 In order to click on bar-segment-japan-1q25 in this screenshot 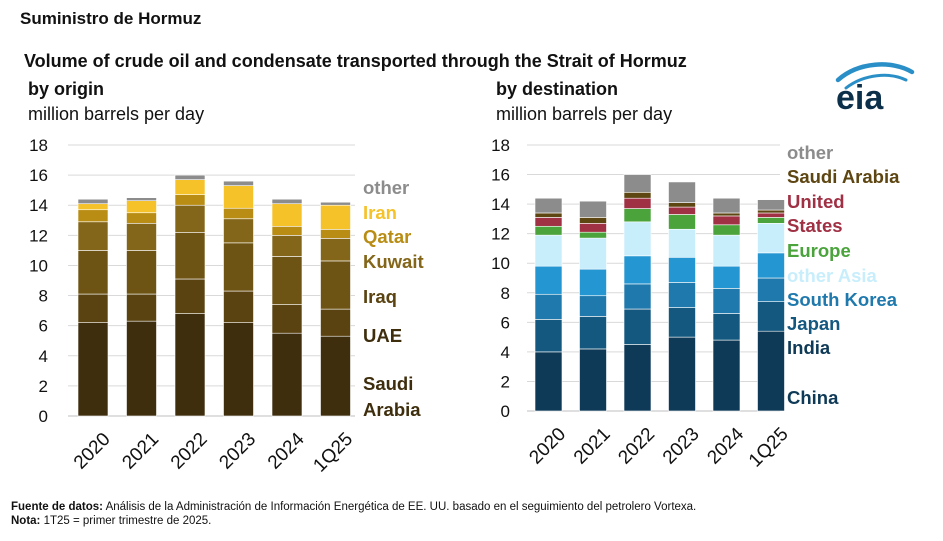, I will do `click(771, 289)`.